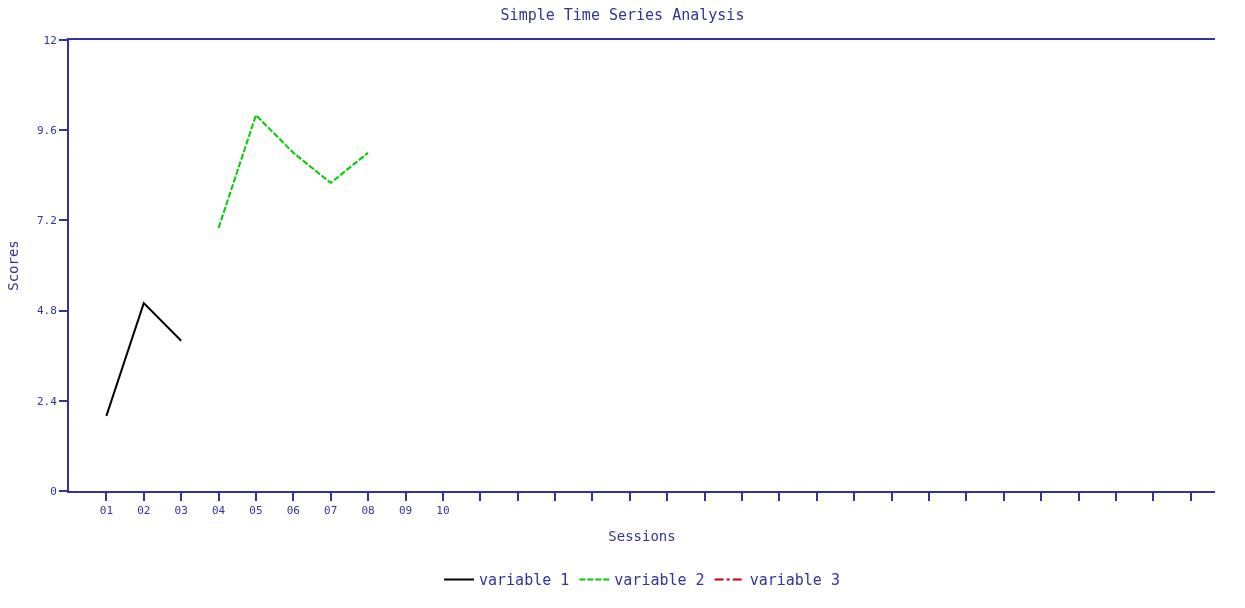 The height and width of the screenshot is (608, 1245). Describe the element at coordinates (181, 511) in the screenshot. I see `x-tick-label: 03` at that location.